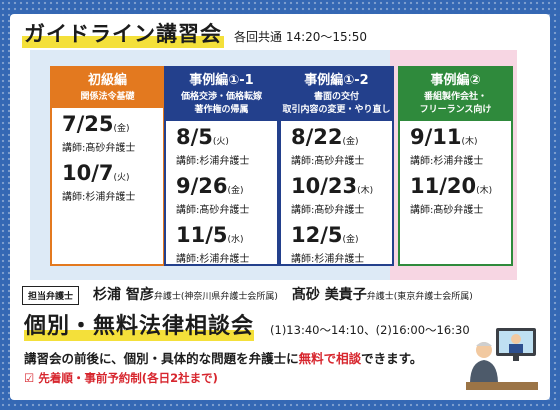 This screenshot has width=560, height=410. I want to click on session-date: 10/23, so click(324, 186).